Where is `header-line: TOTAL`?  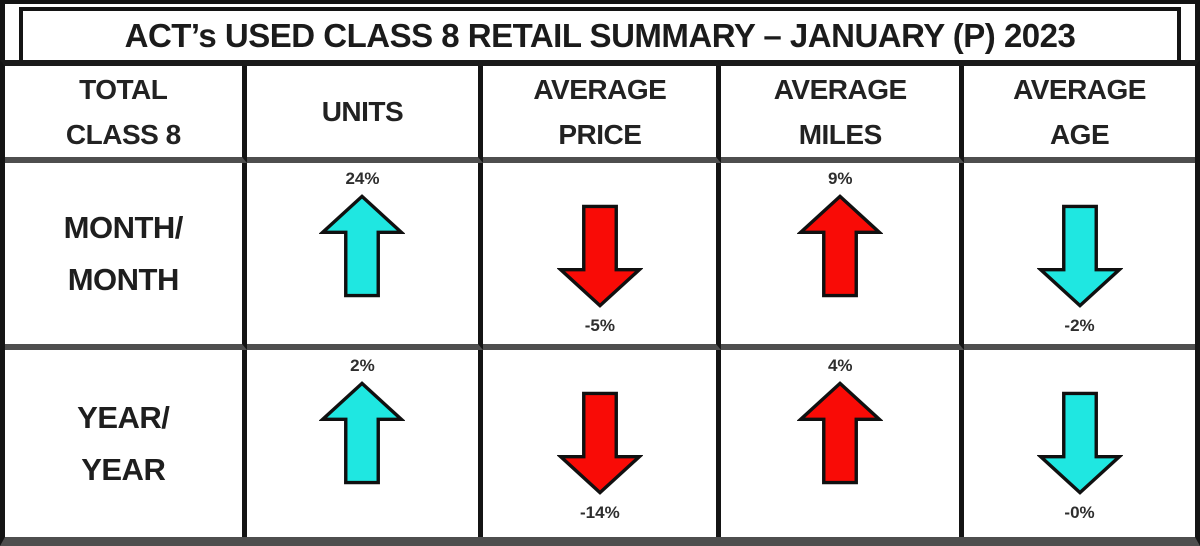
header-line: TOTAL is located at coordinates (123, 89).